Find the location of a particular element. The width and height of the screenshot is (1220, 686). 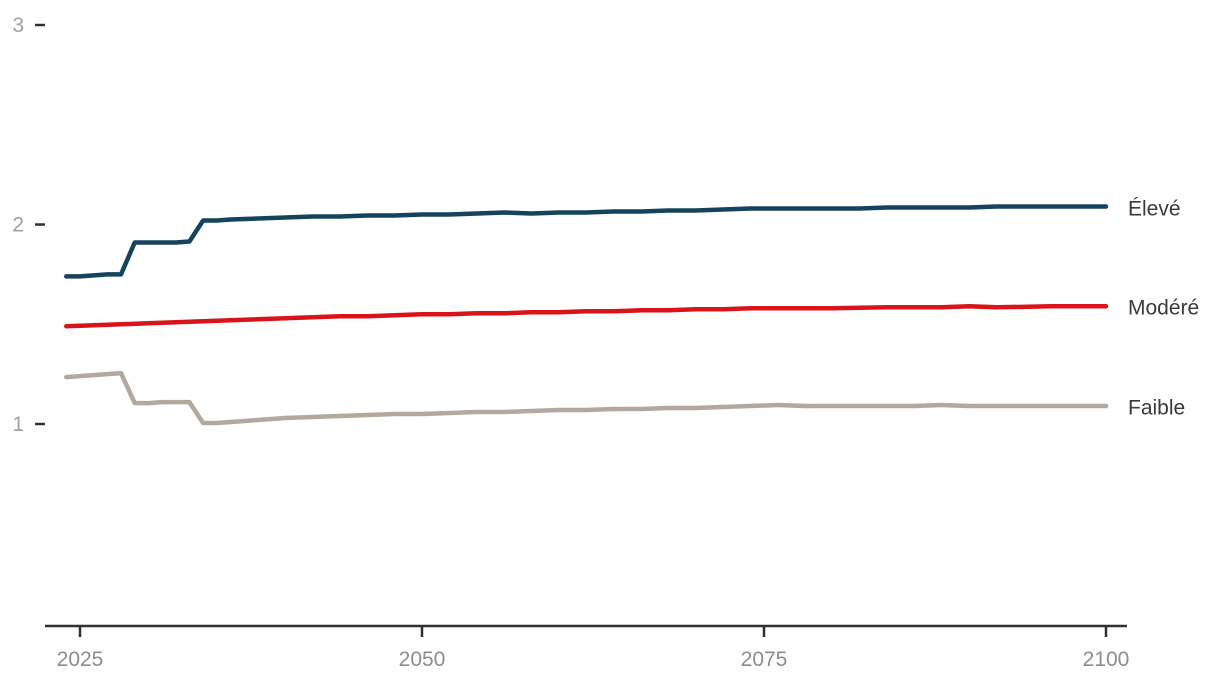

series-label-eleve: Élevé is located at coordinates (1154, 209).